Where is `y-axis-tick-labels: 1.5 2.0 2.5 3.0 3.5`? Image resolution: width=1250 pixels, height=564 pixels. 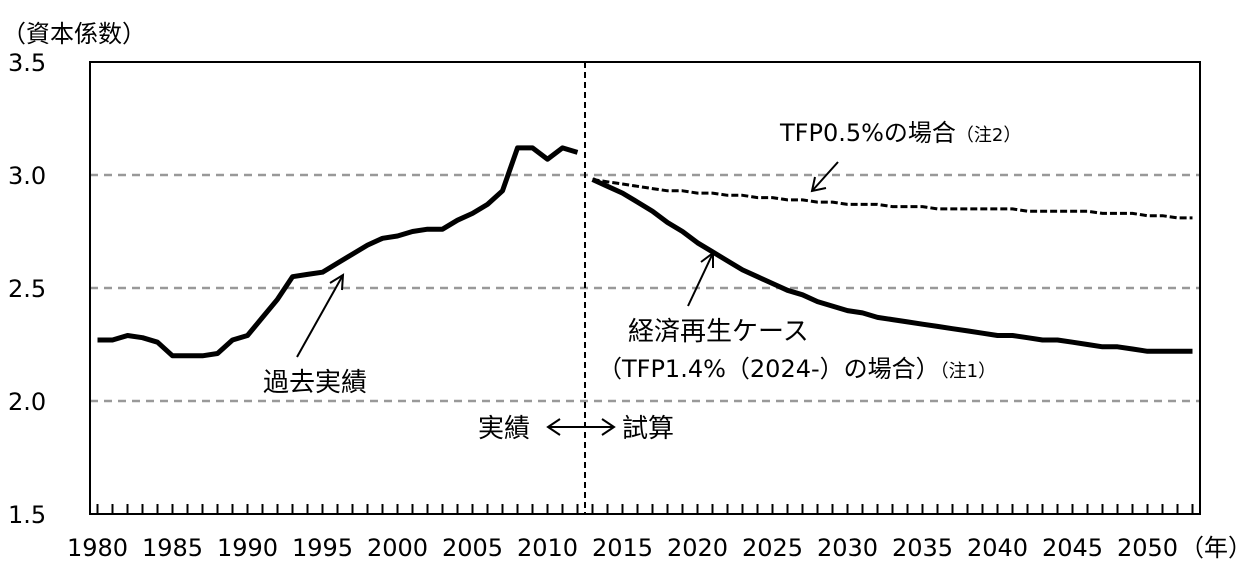 y-axis-tick-labels: 1.5 2.0 2.5 3.0 3.5 is located at coordinates (27, 289).